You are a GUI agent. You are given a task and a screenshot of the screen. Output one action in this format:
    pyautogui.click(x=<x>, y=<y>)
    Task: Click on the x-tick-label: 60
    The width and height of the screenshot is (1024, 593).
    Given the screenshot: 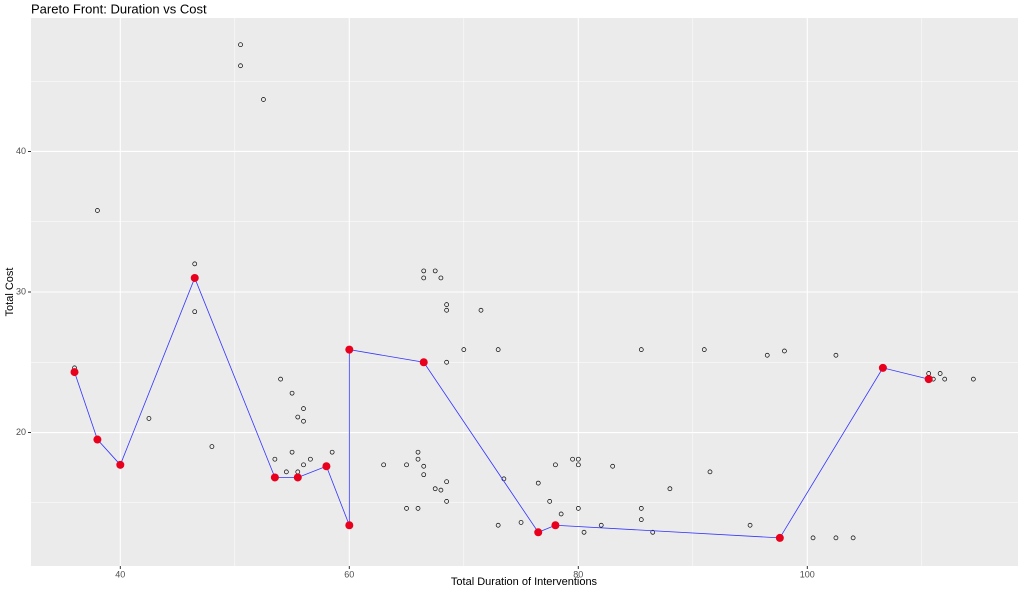 What is the action you would take?
    pyautogui.click(x=349, y=574)
    